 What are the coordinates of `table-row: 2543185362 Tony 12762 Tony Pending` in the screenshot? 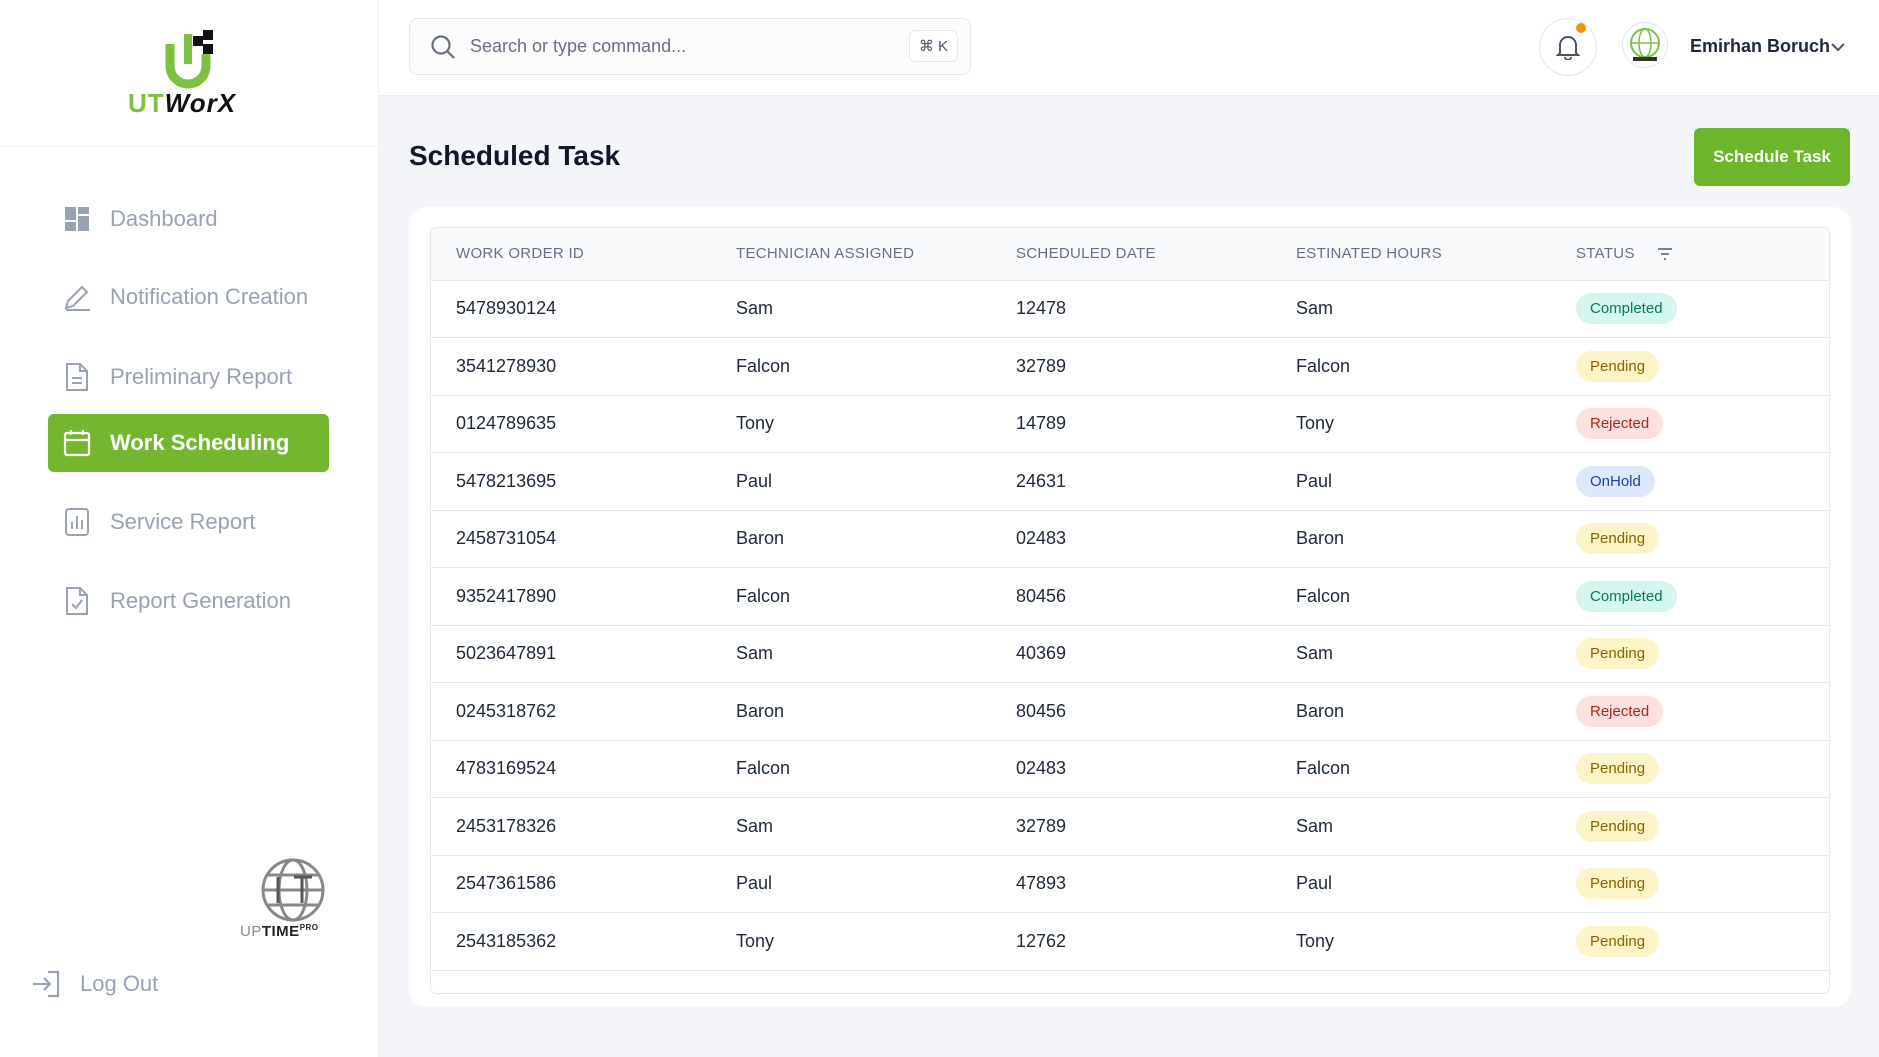 It's located at (1130, 941).